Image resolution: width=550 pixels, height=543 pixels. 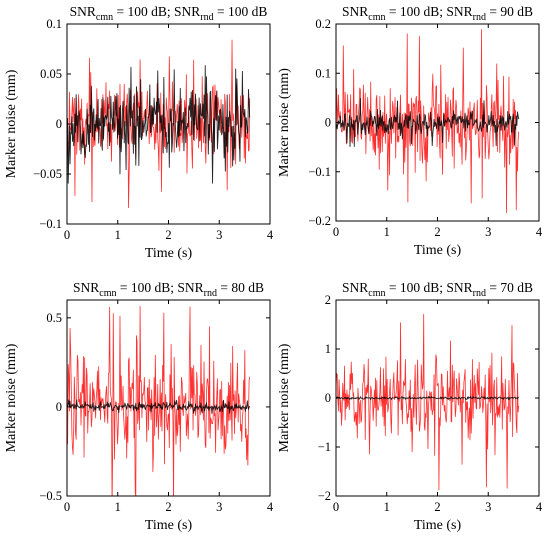 I want to click on y-tick-label: −0.5, so click(x=50, y=496).